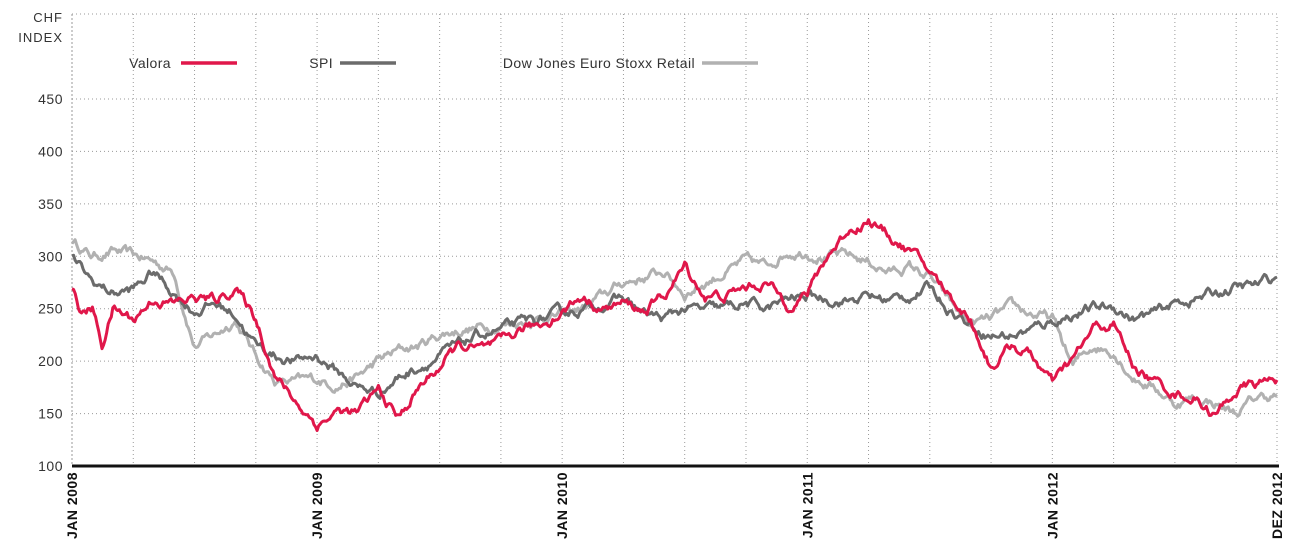 The height and width of the screenshot is (556, 1297). I want to click on y-tick-label: 250, so click(50, 309).